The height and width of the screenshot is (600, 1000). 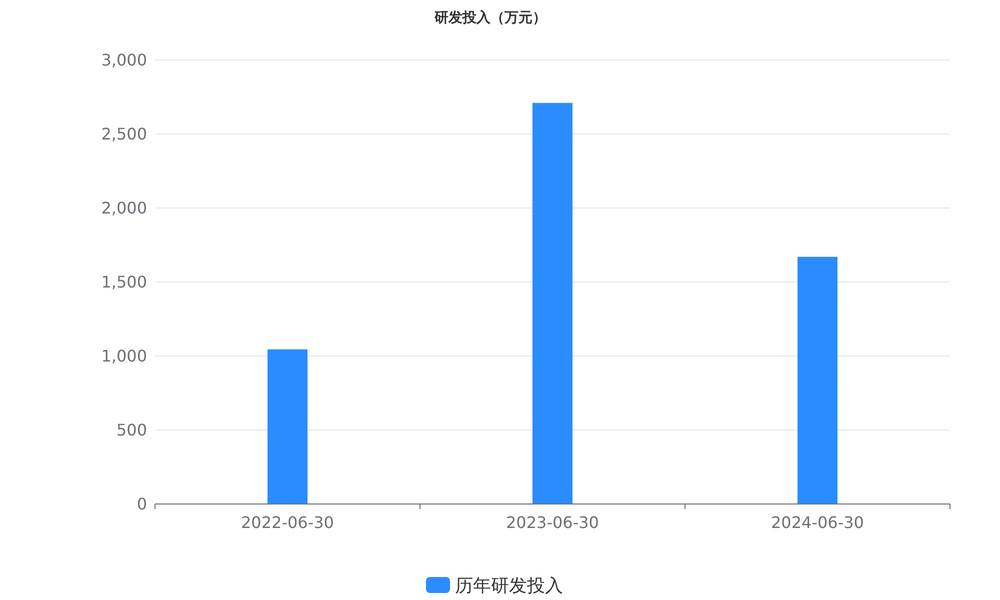 I want to click on y-tick-label: 0, so click(x=141, y=504).